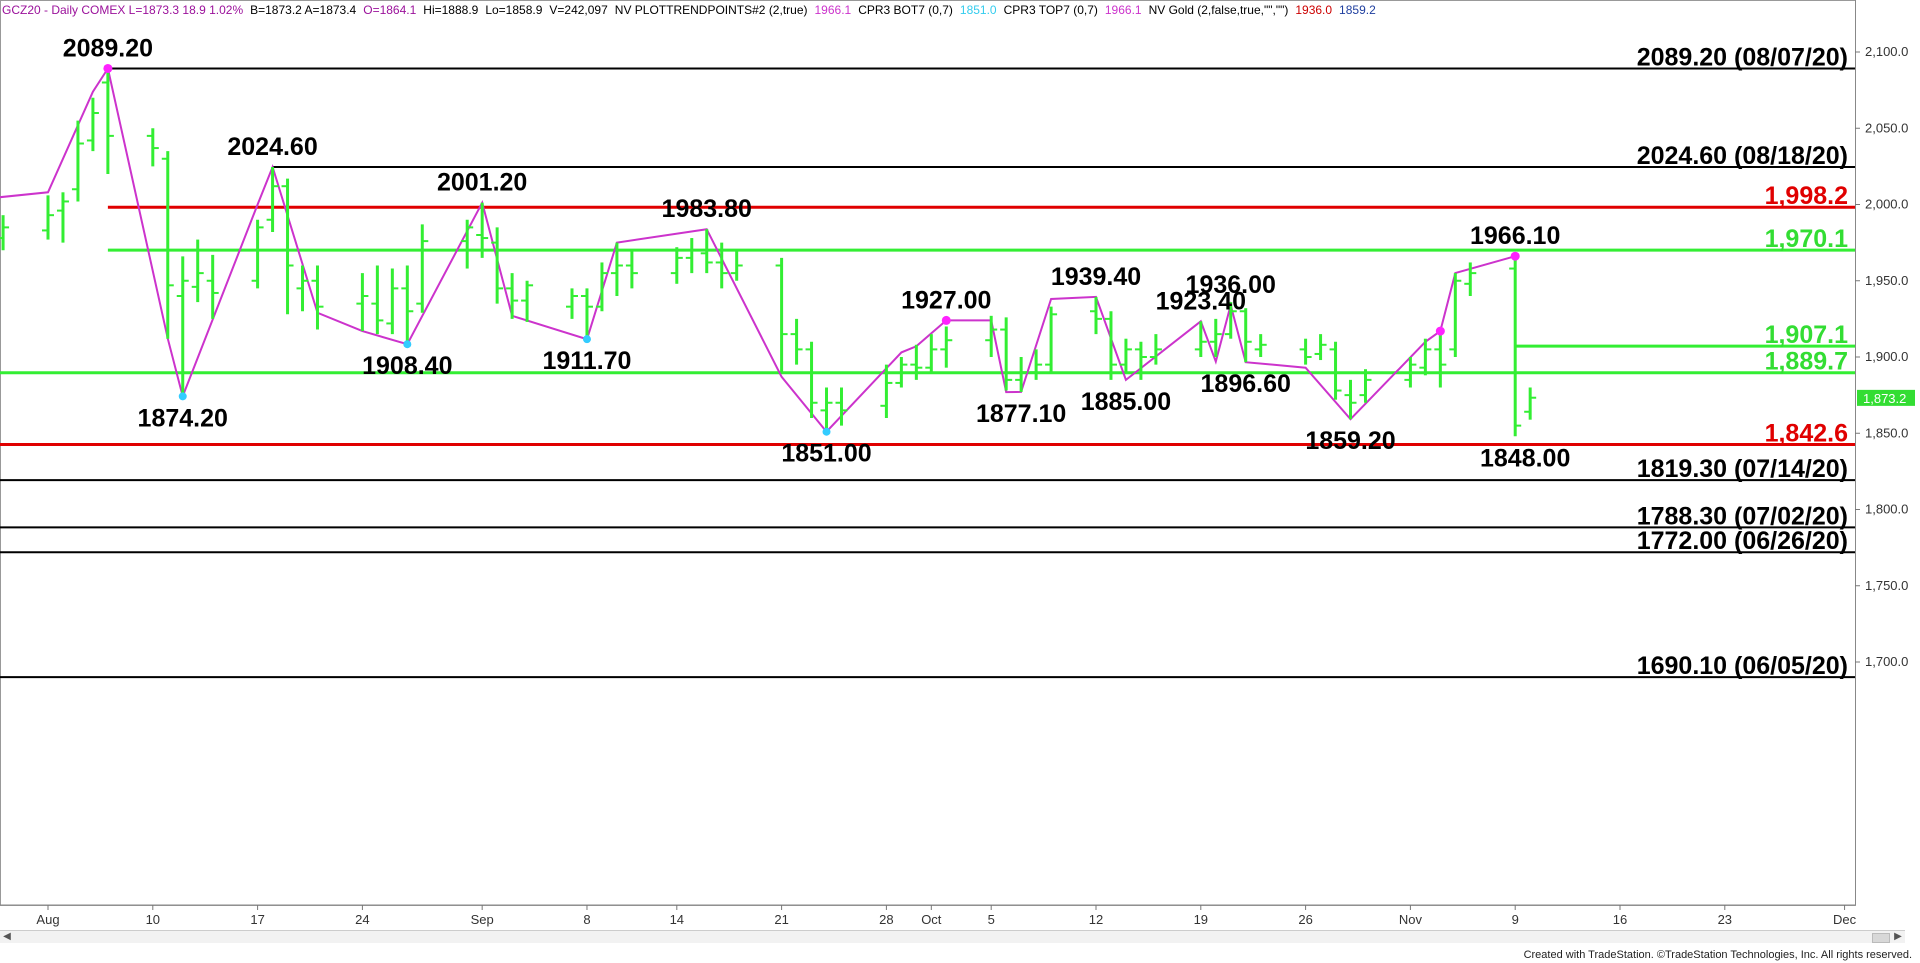 The width and height of the screenshot is (1920, 963). Describe the element at coordinates (362, 919) in the screenshot. I see `x-tick-label: 24` at that location.